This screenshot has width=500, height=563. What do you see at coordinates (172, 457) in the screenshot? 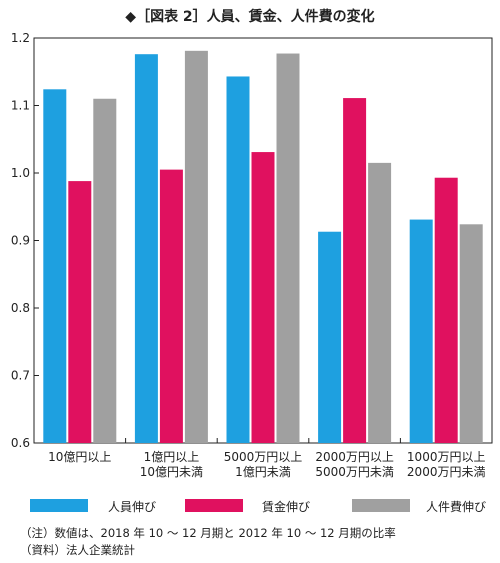
I see `x-tick-label: 1億円以上` at bounding box center [172, 457].